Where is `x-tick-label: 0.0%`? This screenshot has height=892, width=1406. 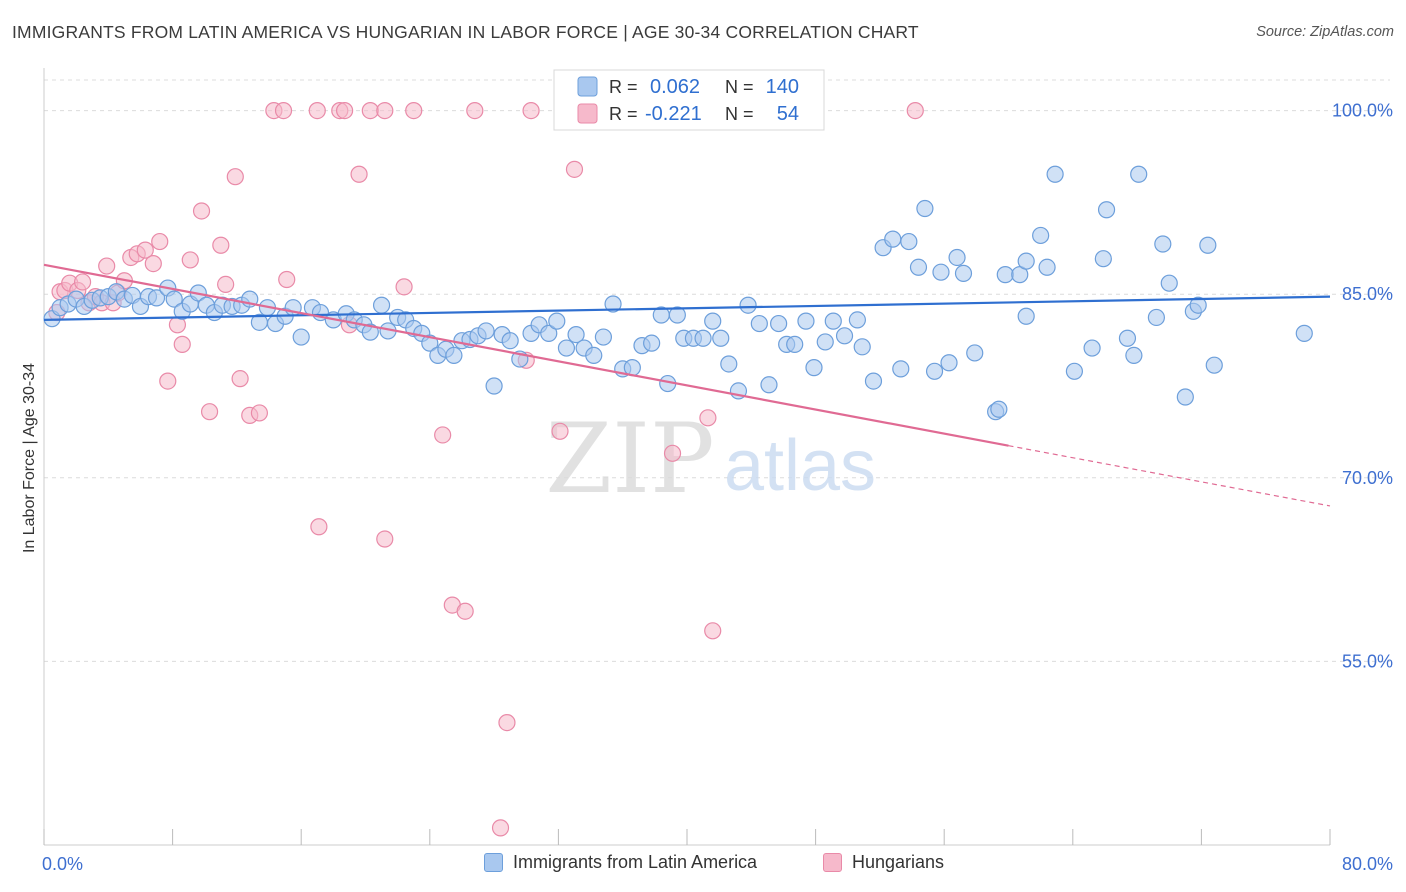 x-tick-label: 0.0% is located at coordinates (62, 864).